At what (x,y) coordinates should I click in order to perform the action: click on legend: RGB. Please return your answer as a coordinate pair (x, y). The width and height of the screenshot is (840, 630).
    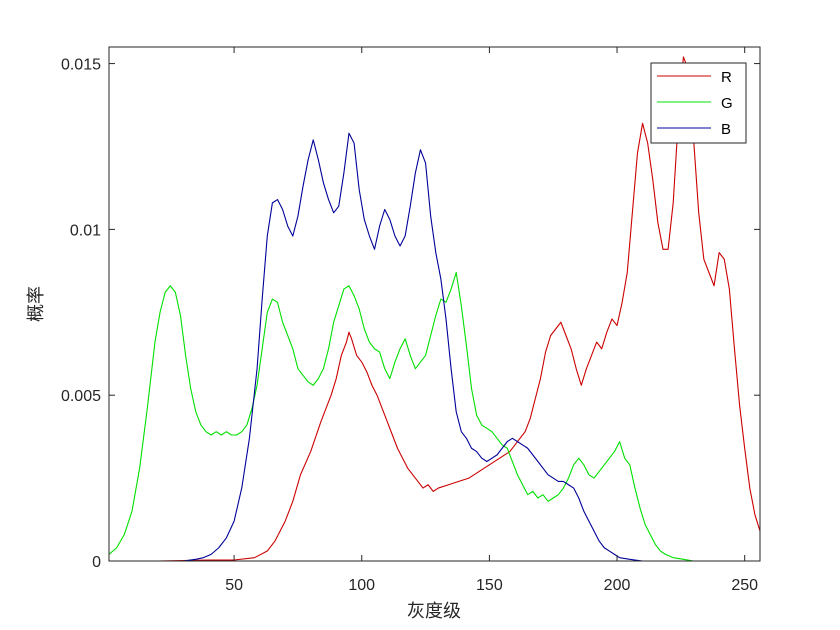
    Looking at the image, I should click on (698, 103).